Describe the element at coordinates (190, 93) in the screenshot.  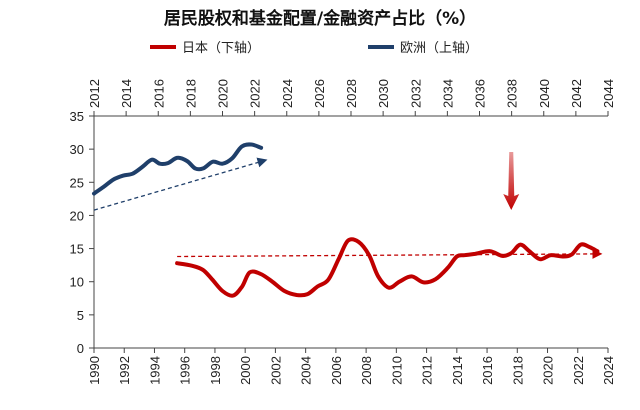
I see `x-top-tick-label: 2018` at that location.